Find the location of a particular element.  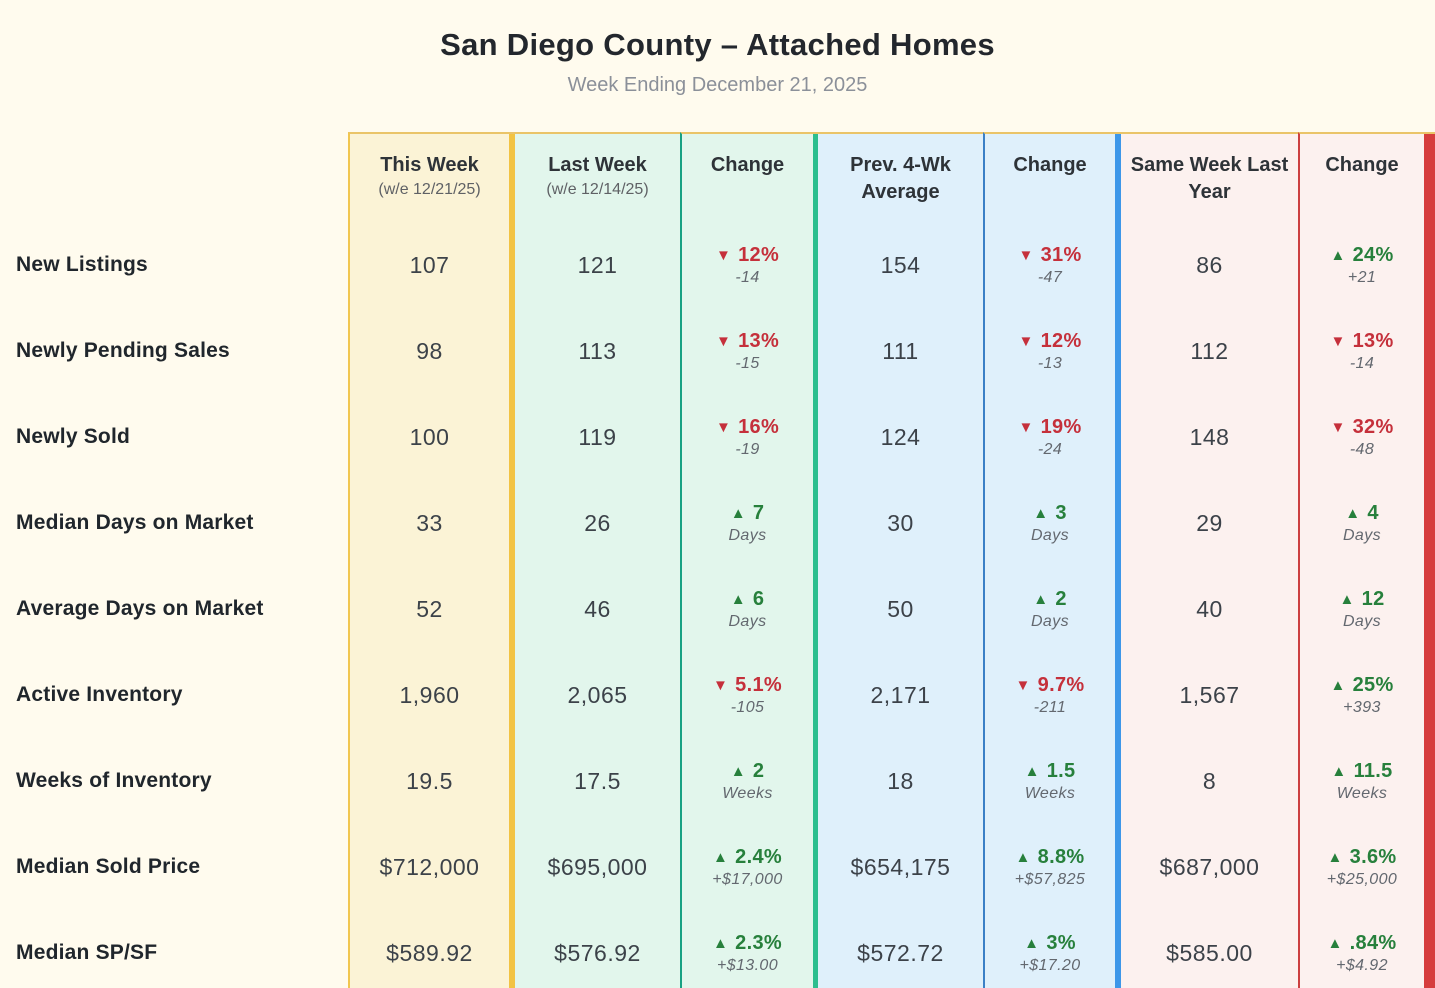

change-headline: ▲ .84% is located at coordinates (1362, 943).